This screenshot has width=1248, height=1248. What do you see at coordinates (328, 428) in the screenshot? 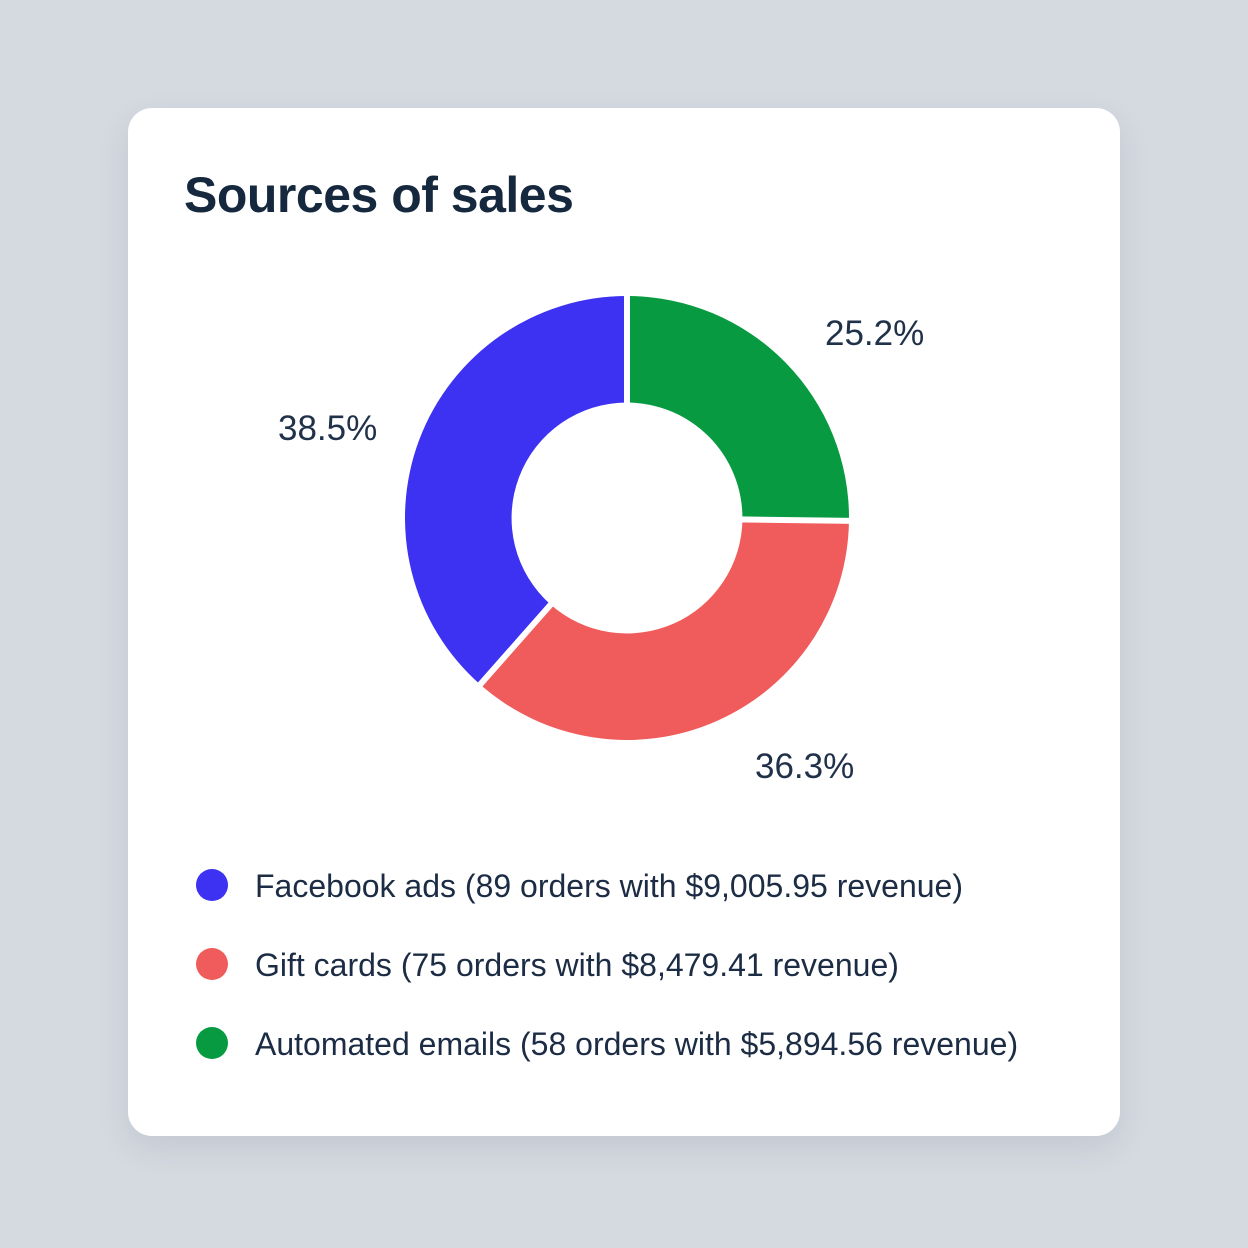
I see `percent-label-facebook-ads: 38.5%` at bounding box center [328, 428].